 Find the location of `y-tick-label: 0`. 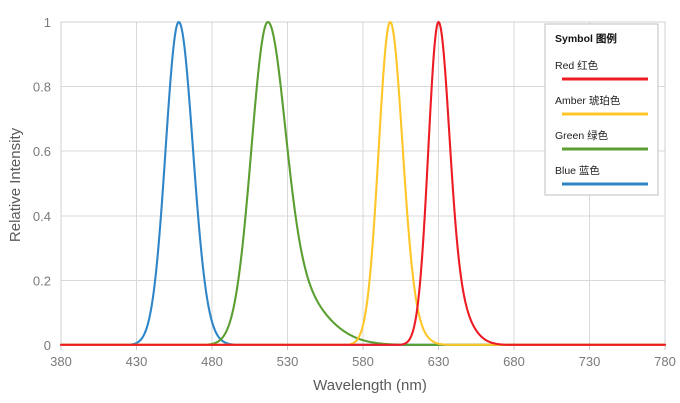

y-tick-label: 0 is located at coordinates (47, 345).